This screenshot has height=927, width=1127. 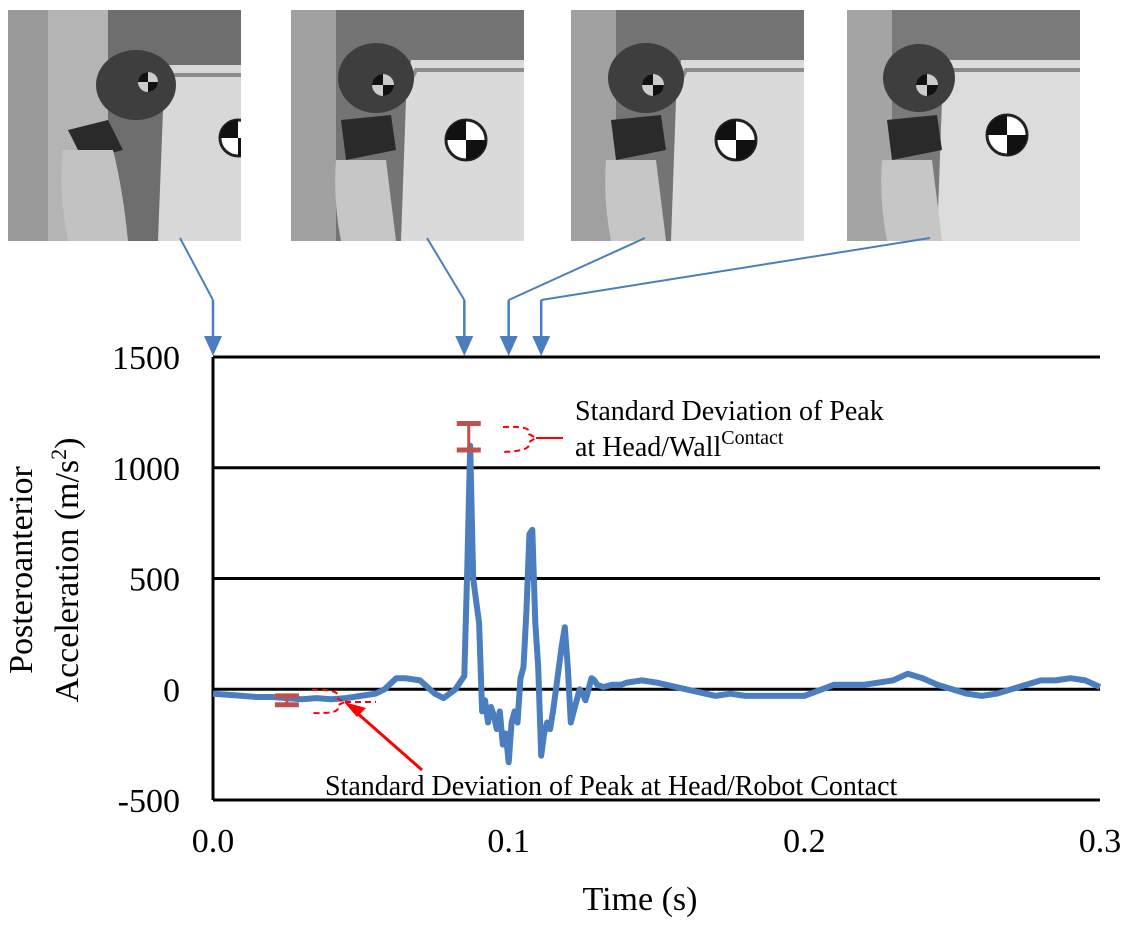 What do you see at coordinates (752, 438) in the screenshot?
I see `wall-annotation-superscript: Contact` at bounding box center [752, 438].